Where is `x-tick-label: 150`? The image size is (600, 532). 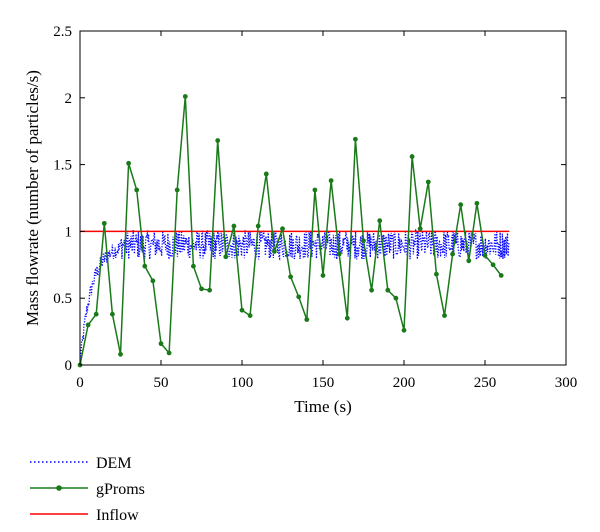 x-tick-label: 150 is located at coordinates (323, 383).